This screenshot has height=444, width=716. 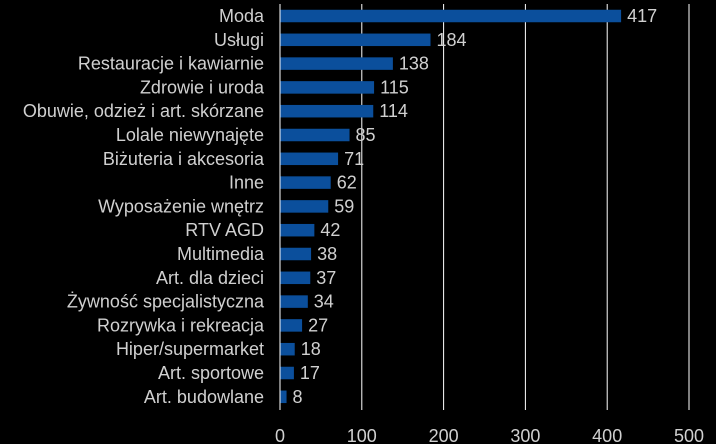 What do you see at coordinates (366, 135) in the screenshot?
I see `data-label: 85` at bounding box center [366, 135].